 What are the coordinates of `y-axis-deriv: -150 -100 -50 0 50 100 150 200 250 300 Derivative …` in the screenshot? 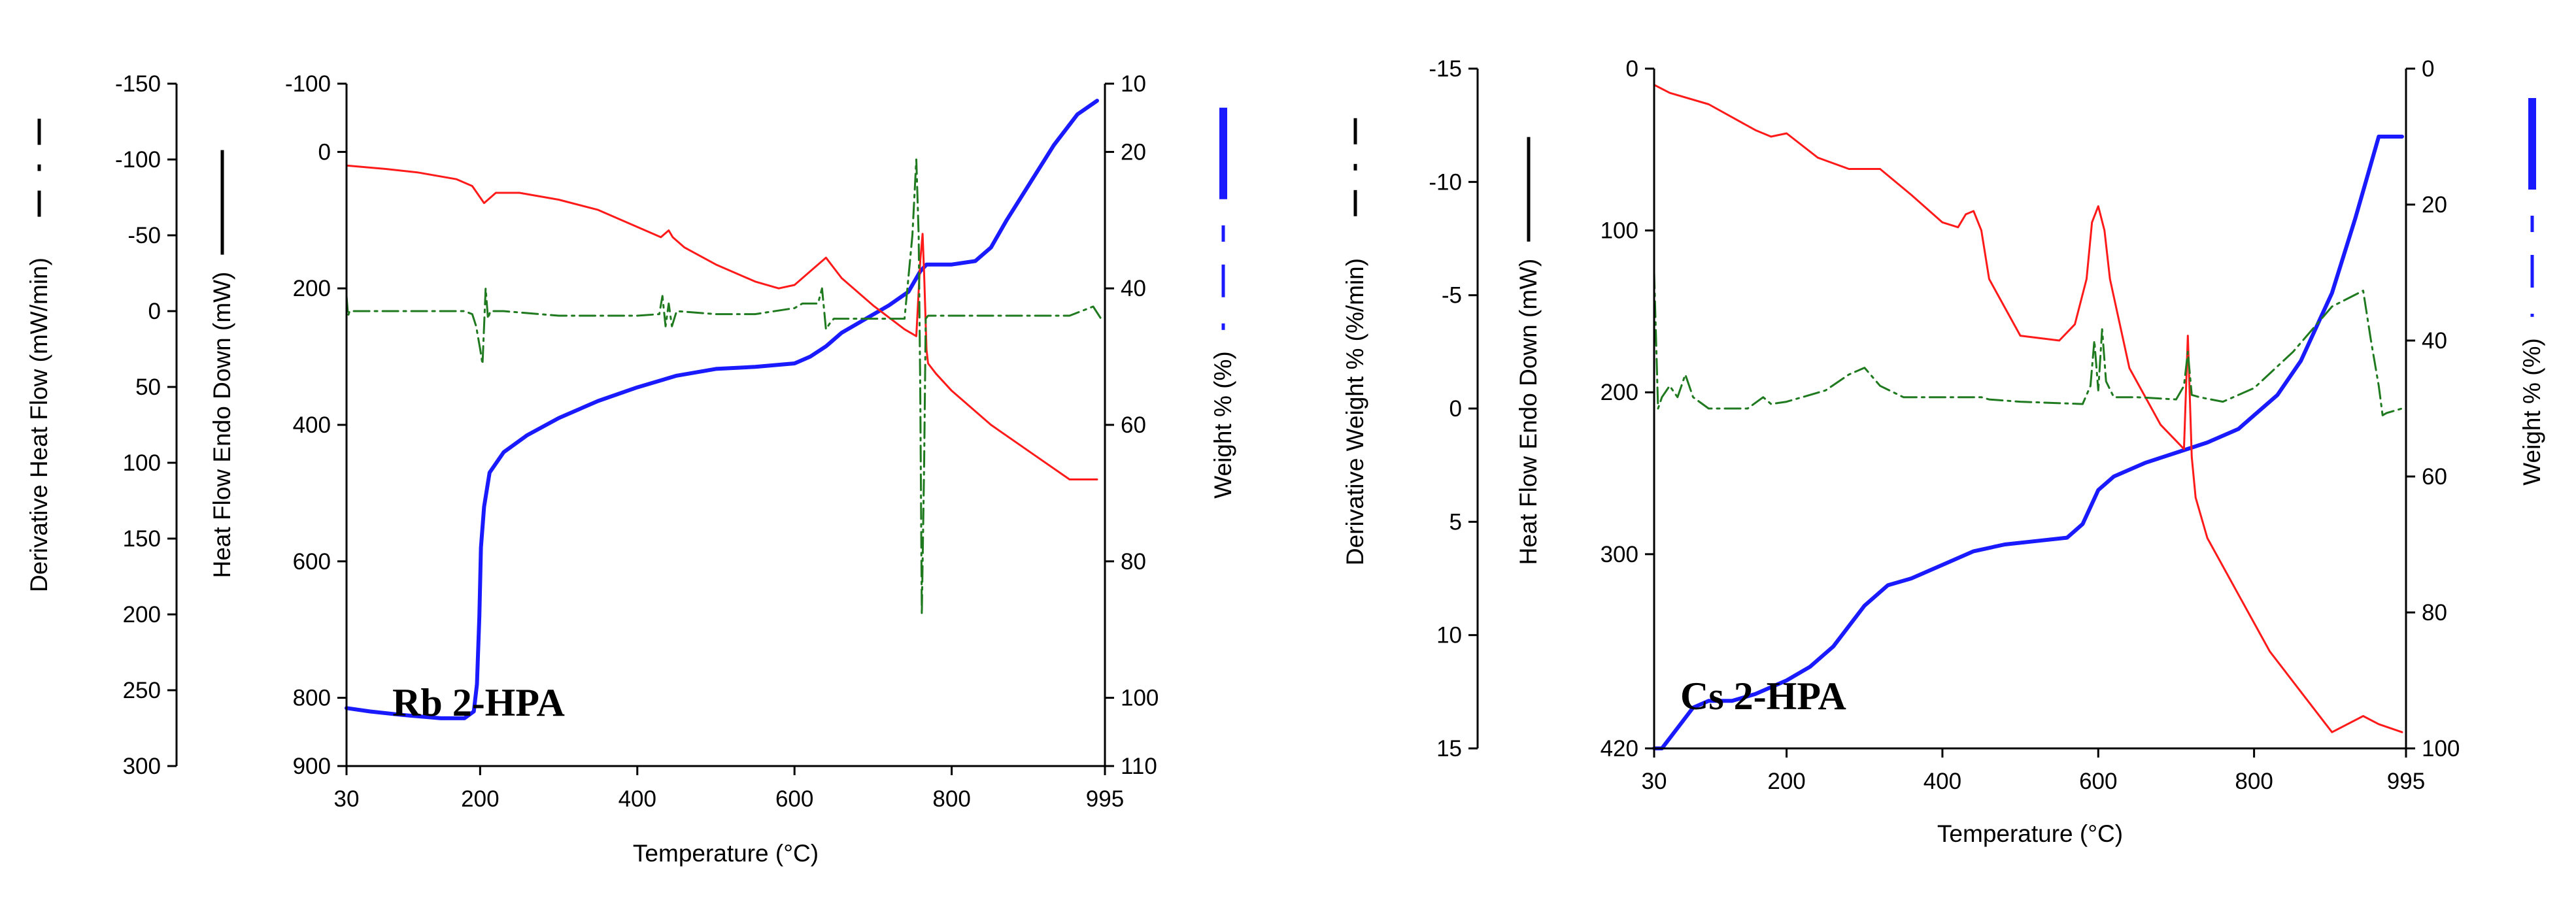 It's located at (101, 425).